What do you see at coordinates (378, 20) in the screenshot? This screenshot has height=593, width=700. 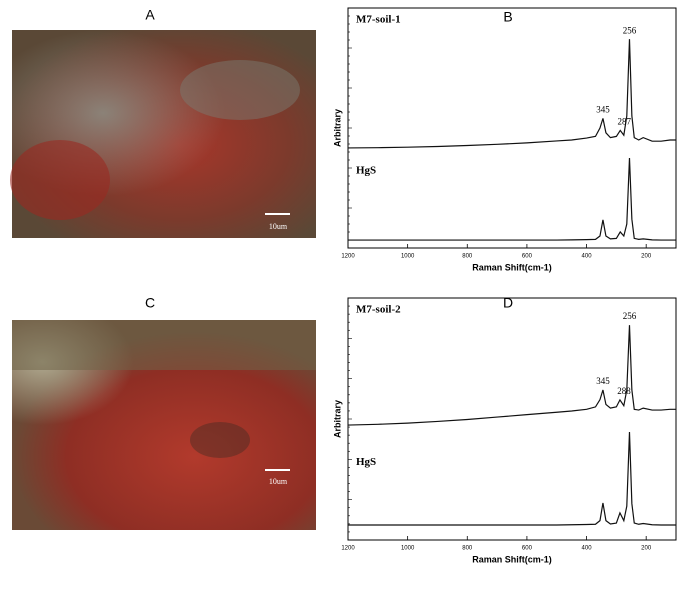 I see `series-label: M7-soil-1` at bounding box center [378, 20].